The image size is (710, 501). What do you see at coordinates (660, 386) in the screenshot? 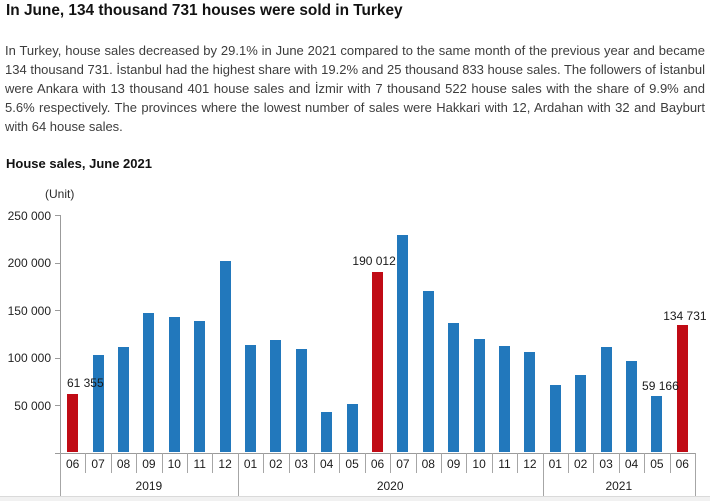
I see `bar-value-label: 59 166` at bounding box center [660, 386].